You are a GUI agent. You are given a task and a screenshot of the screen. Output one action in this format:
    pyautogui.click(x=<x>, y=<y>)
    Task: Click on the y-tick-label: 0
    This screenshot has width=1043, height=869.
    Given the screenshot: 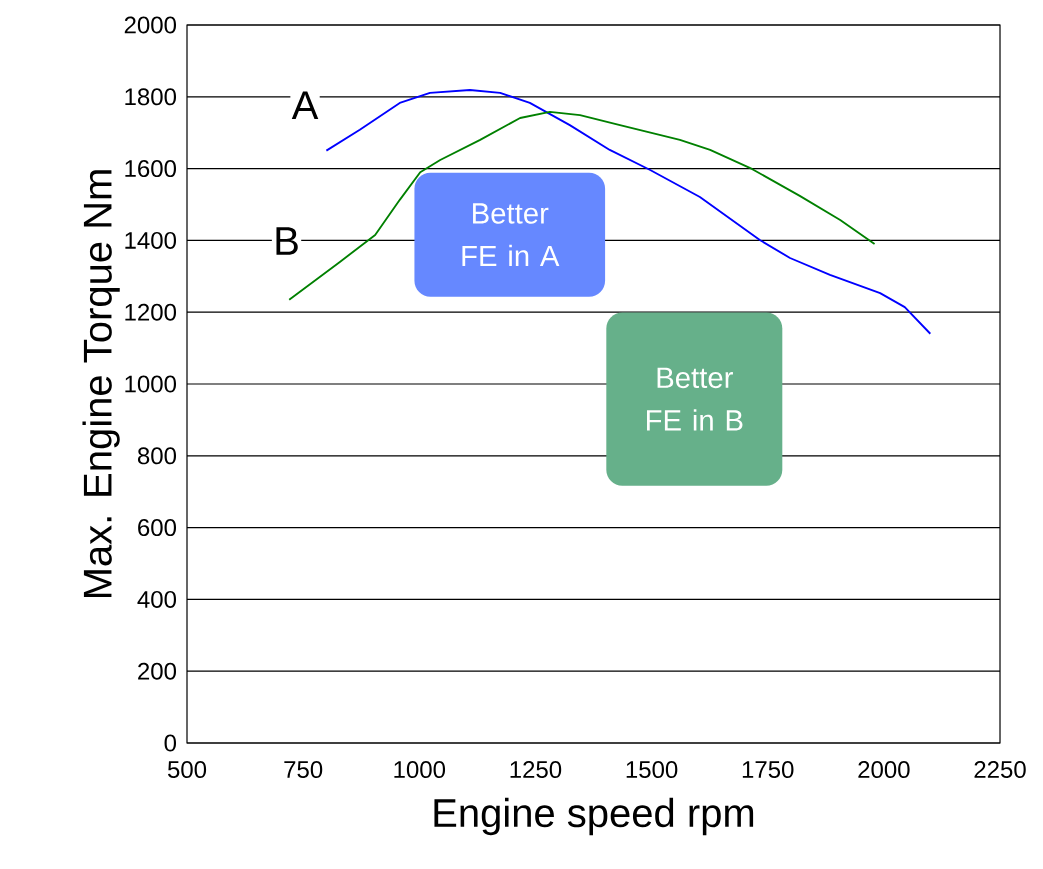 What is the action you would take?
    pyautogui.click(x=170, y=743)
    